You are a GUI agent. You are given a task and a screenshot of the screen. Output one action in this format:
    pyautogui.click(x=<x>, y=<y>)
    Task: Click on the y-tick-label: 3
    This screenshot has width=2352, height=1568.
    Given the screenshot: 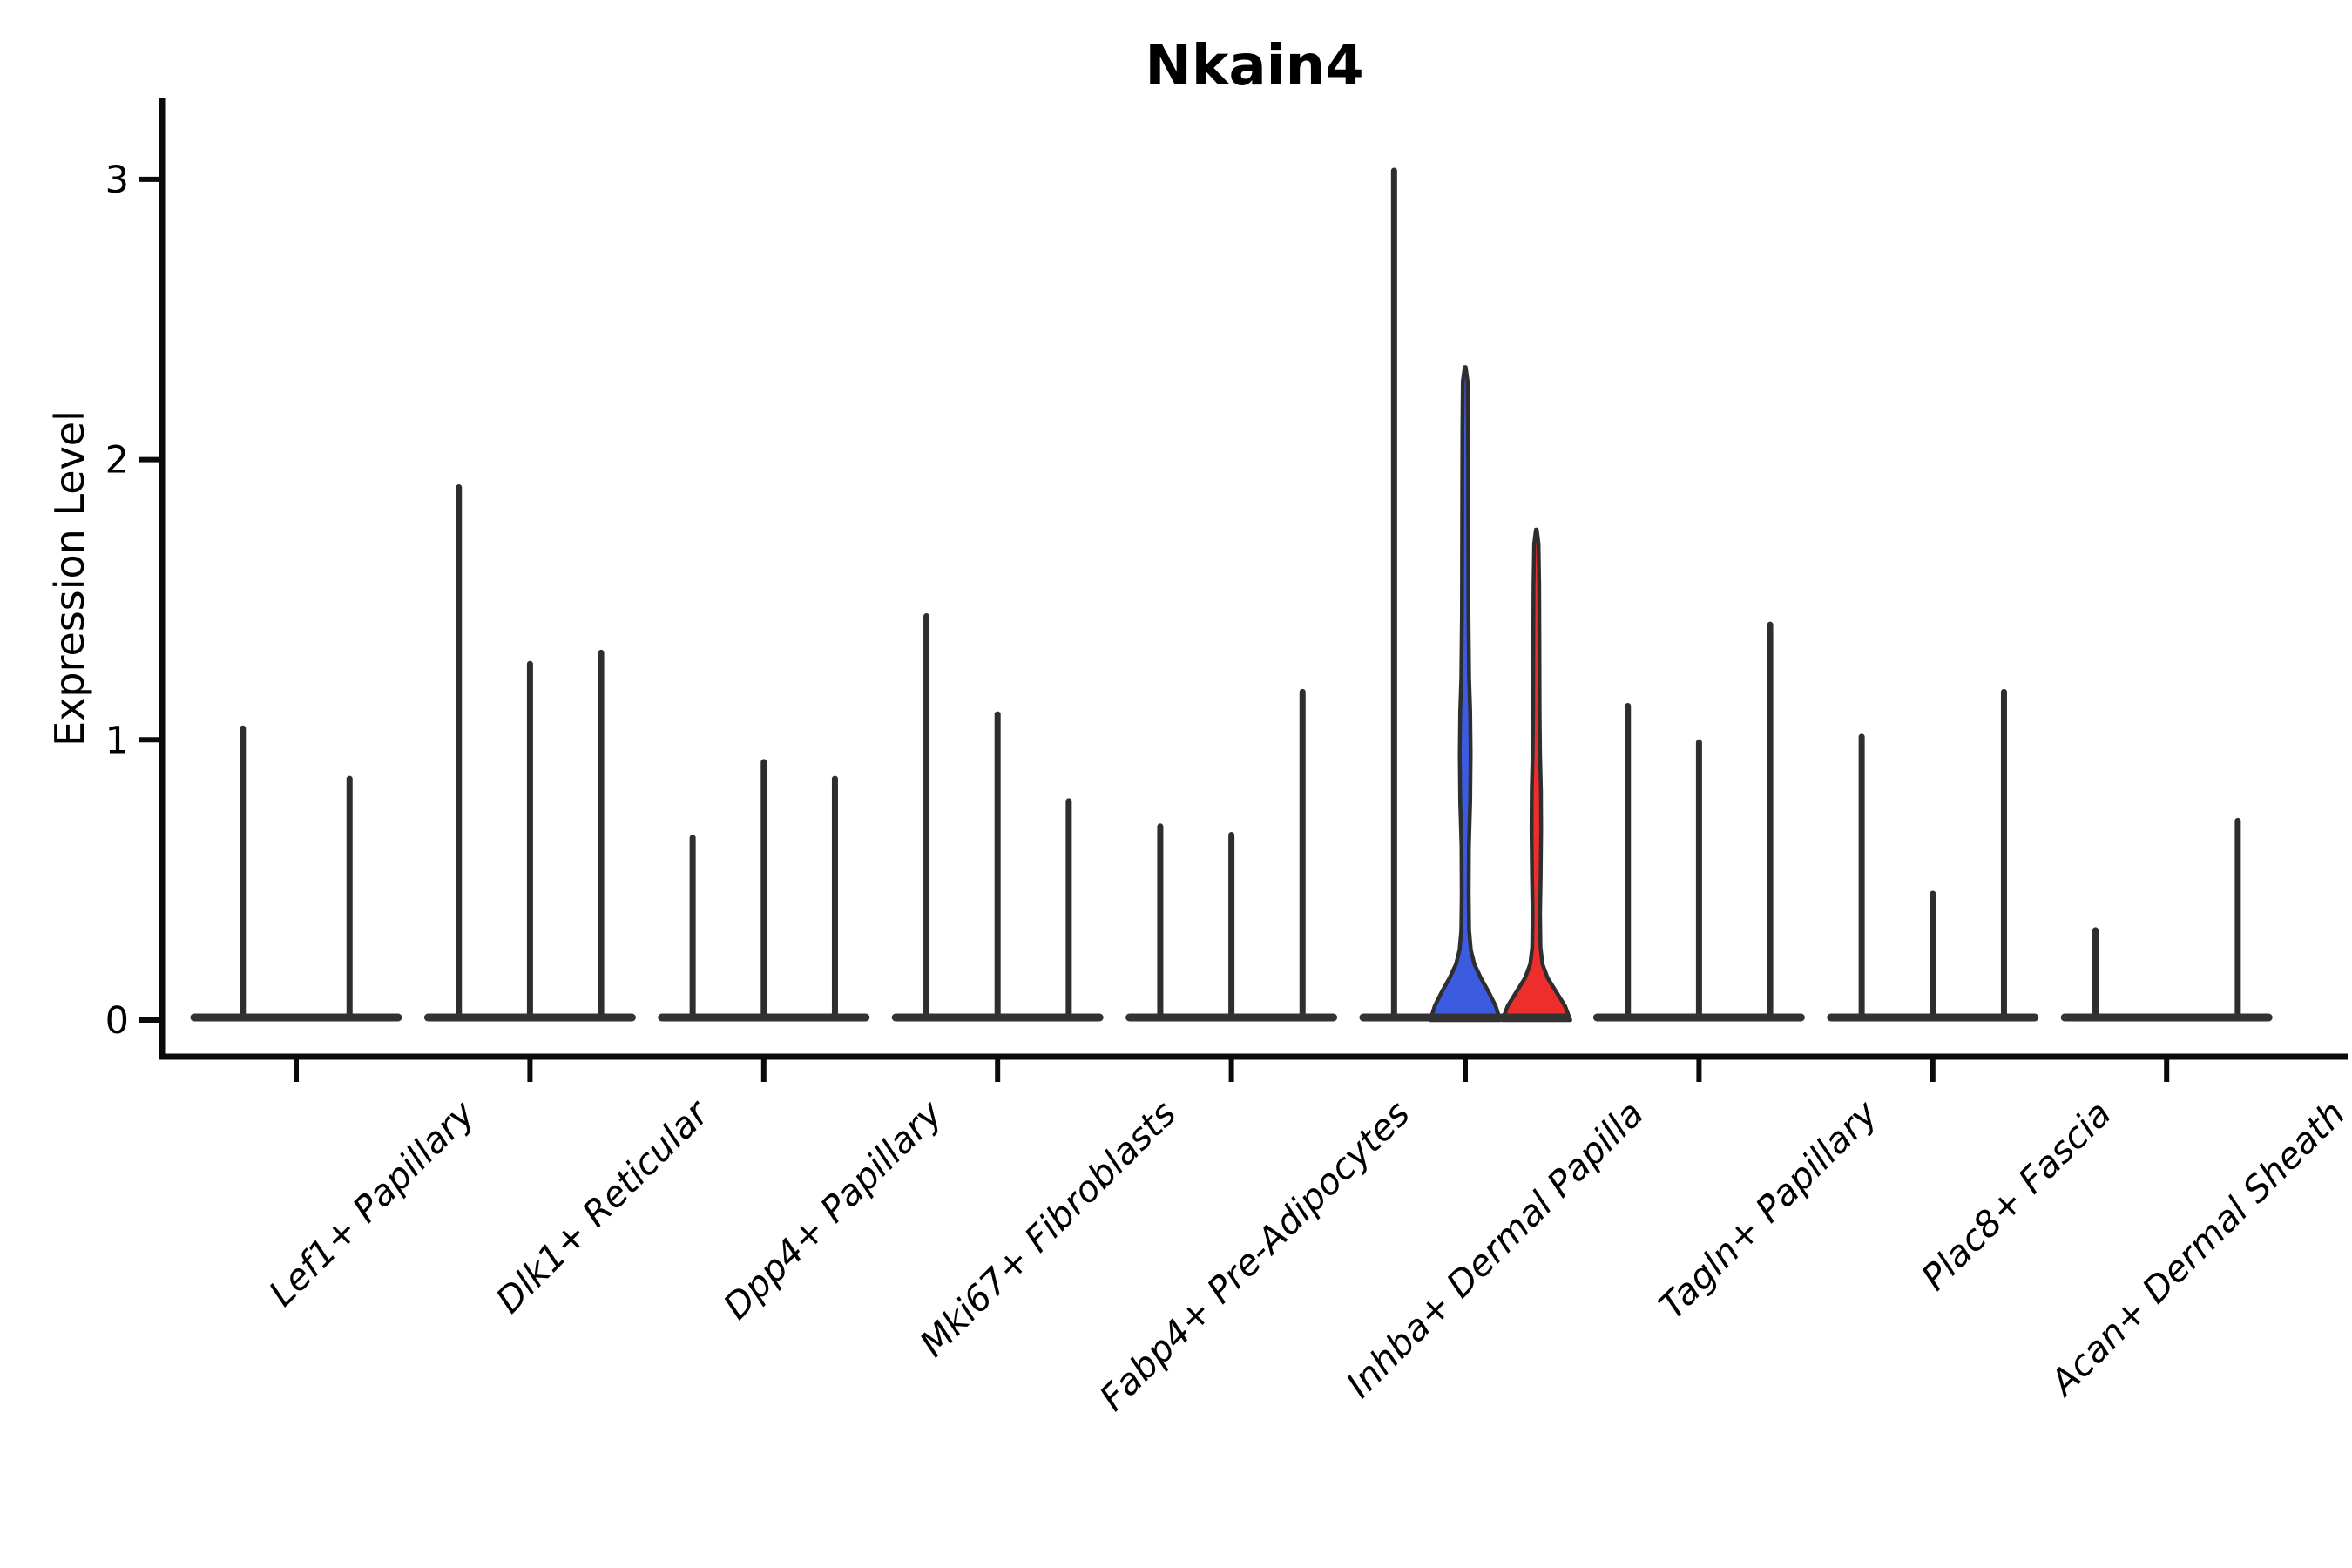 What is the action you would take?
    pyautogui.click(x=117, y=180)
    